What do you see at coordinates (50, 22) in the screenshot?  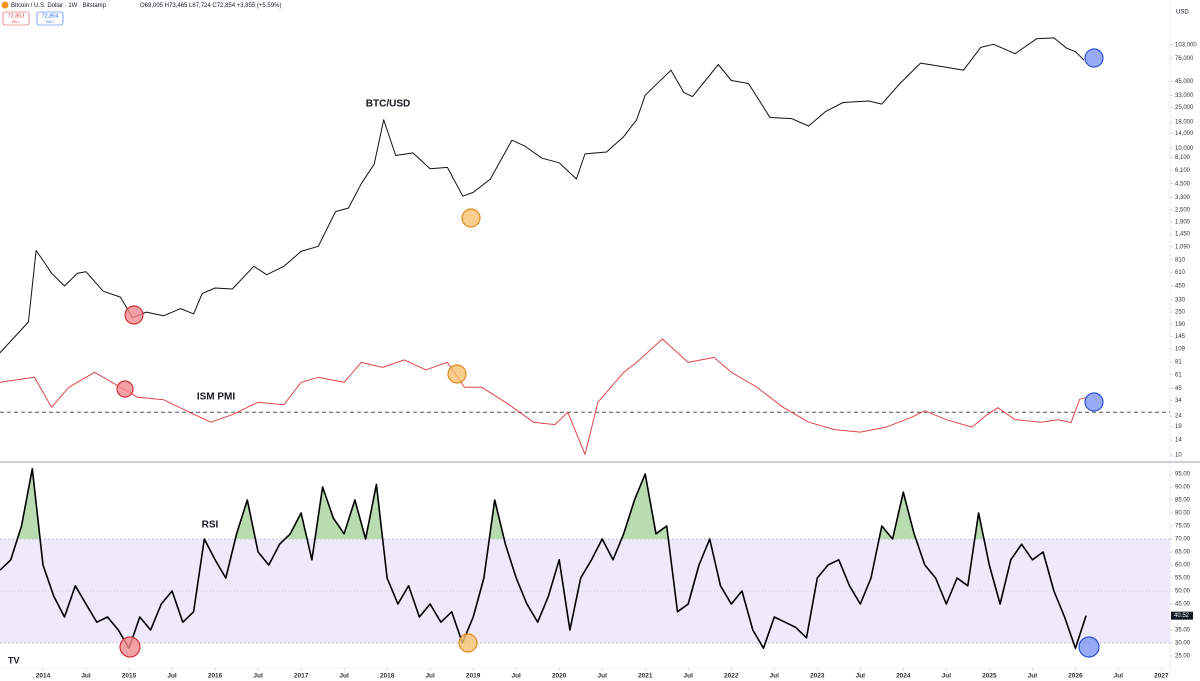 I see `buy-label: BUY` at bounding box center [50, 22].